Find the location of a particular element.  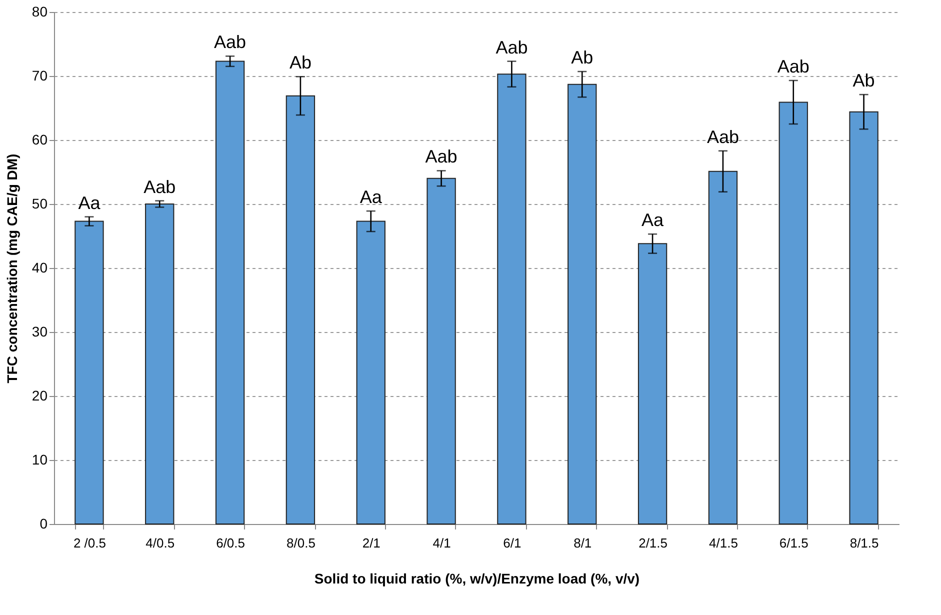

x-tick-label: 6/1.5 is located at coordinates (793, 543).